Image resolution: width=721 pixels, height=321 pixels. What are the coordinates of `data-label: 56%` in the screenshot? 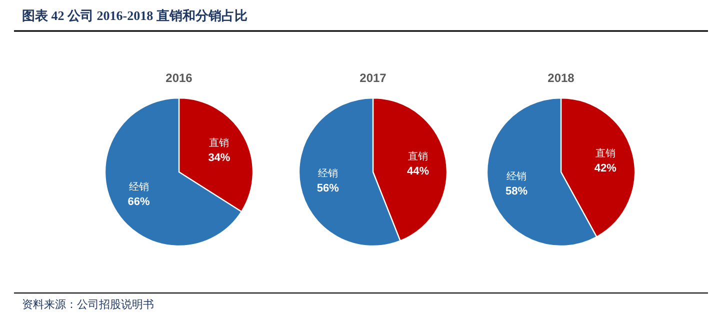 It's located at (328, 188).